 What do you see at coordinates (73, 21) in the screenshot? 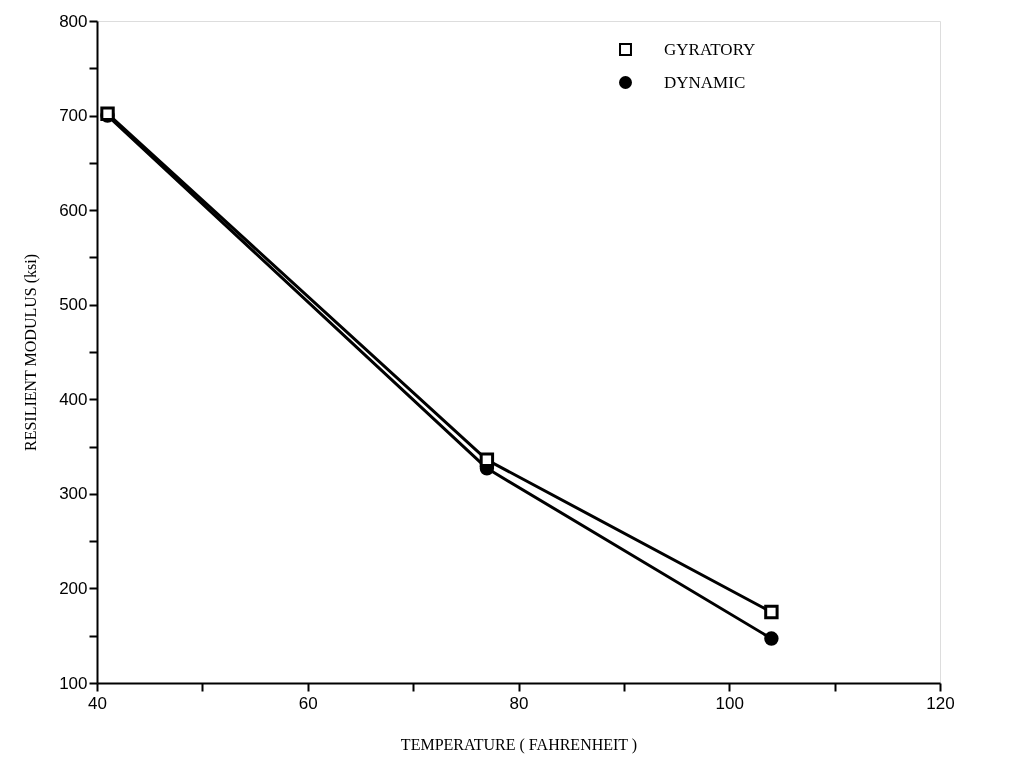
I see `y-tick-label: 800` at bounding box center [73, 21].